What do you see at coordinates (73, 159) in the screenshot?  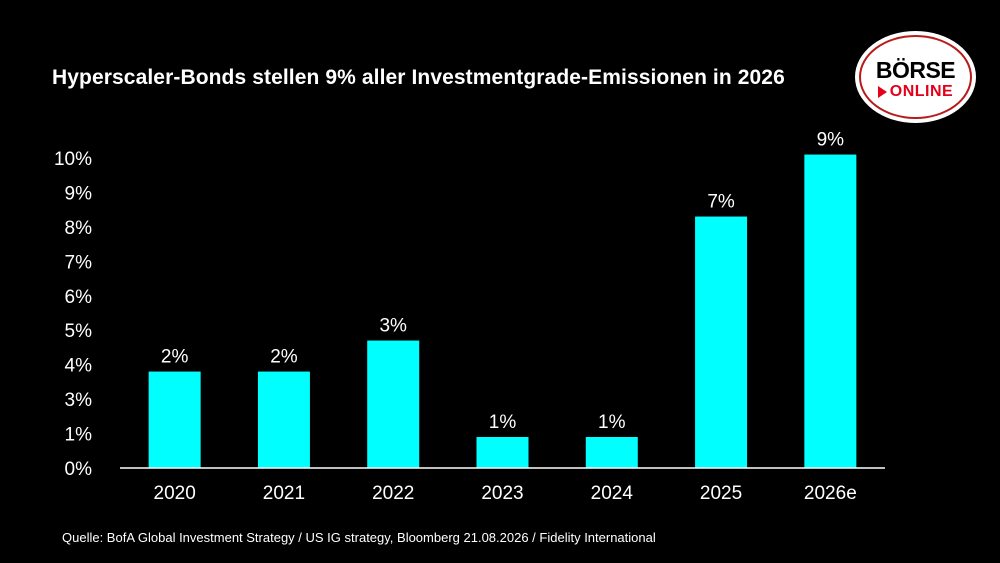 I see `y-tick-label: 10%` at bounding box center [73, 159].